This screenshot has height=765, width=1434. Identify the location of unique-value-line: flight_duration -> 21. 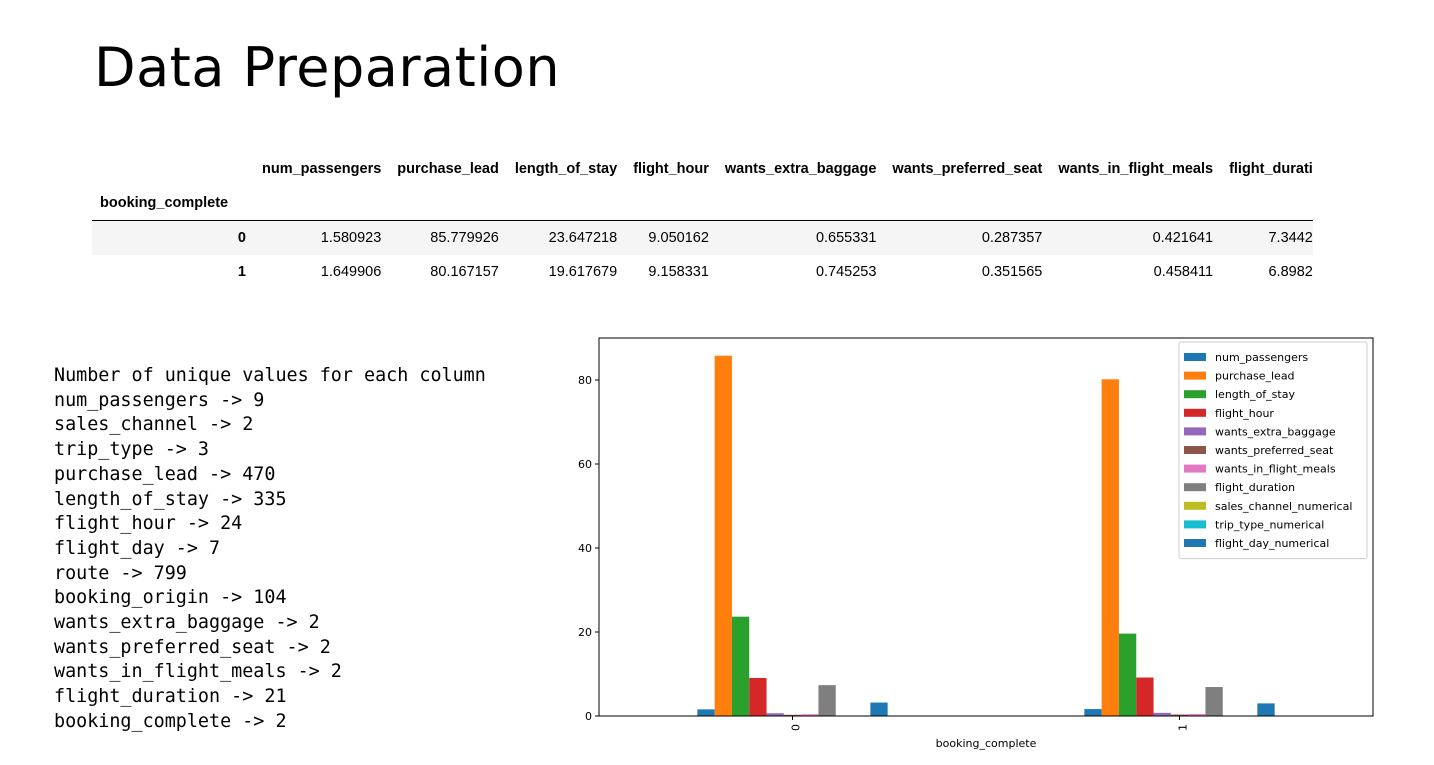
(170, 697).